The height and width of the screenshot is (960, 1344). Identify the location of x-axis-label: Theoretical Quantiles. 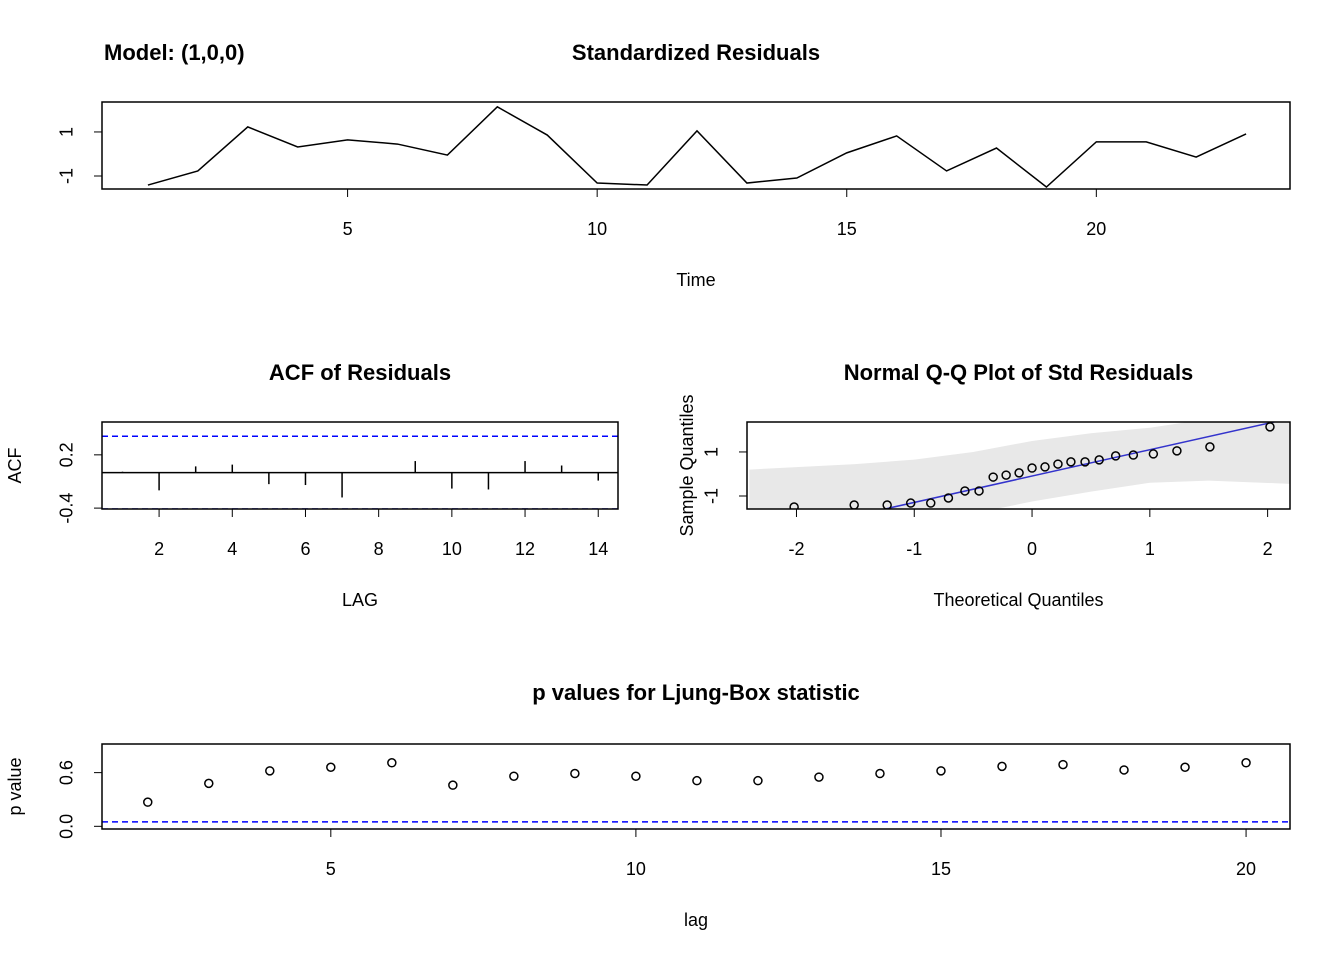
(1018, 600).